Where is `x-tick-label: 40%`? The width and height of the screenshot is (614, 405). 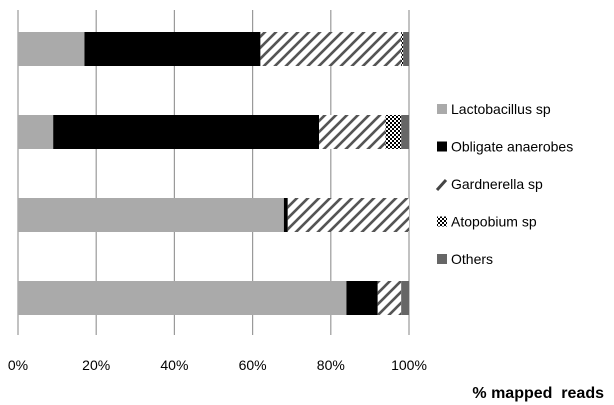 x-tick-label: 40% is located at coordinates (174, 365).